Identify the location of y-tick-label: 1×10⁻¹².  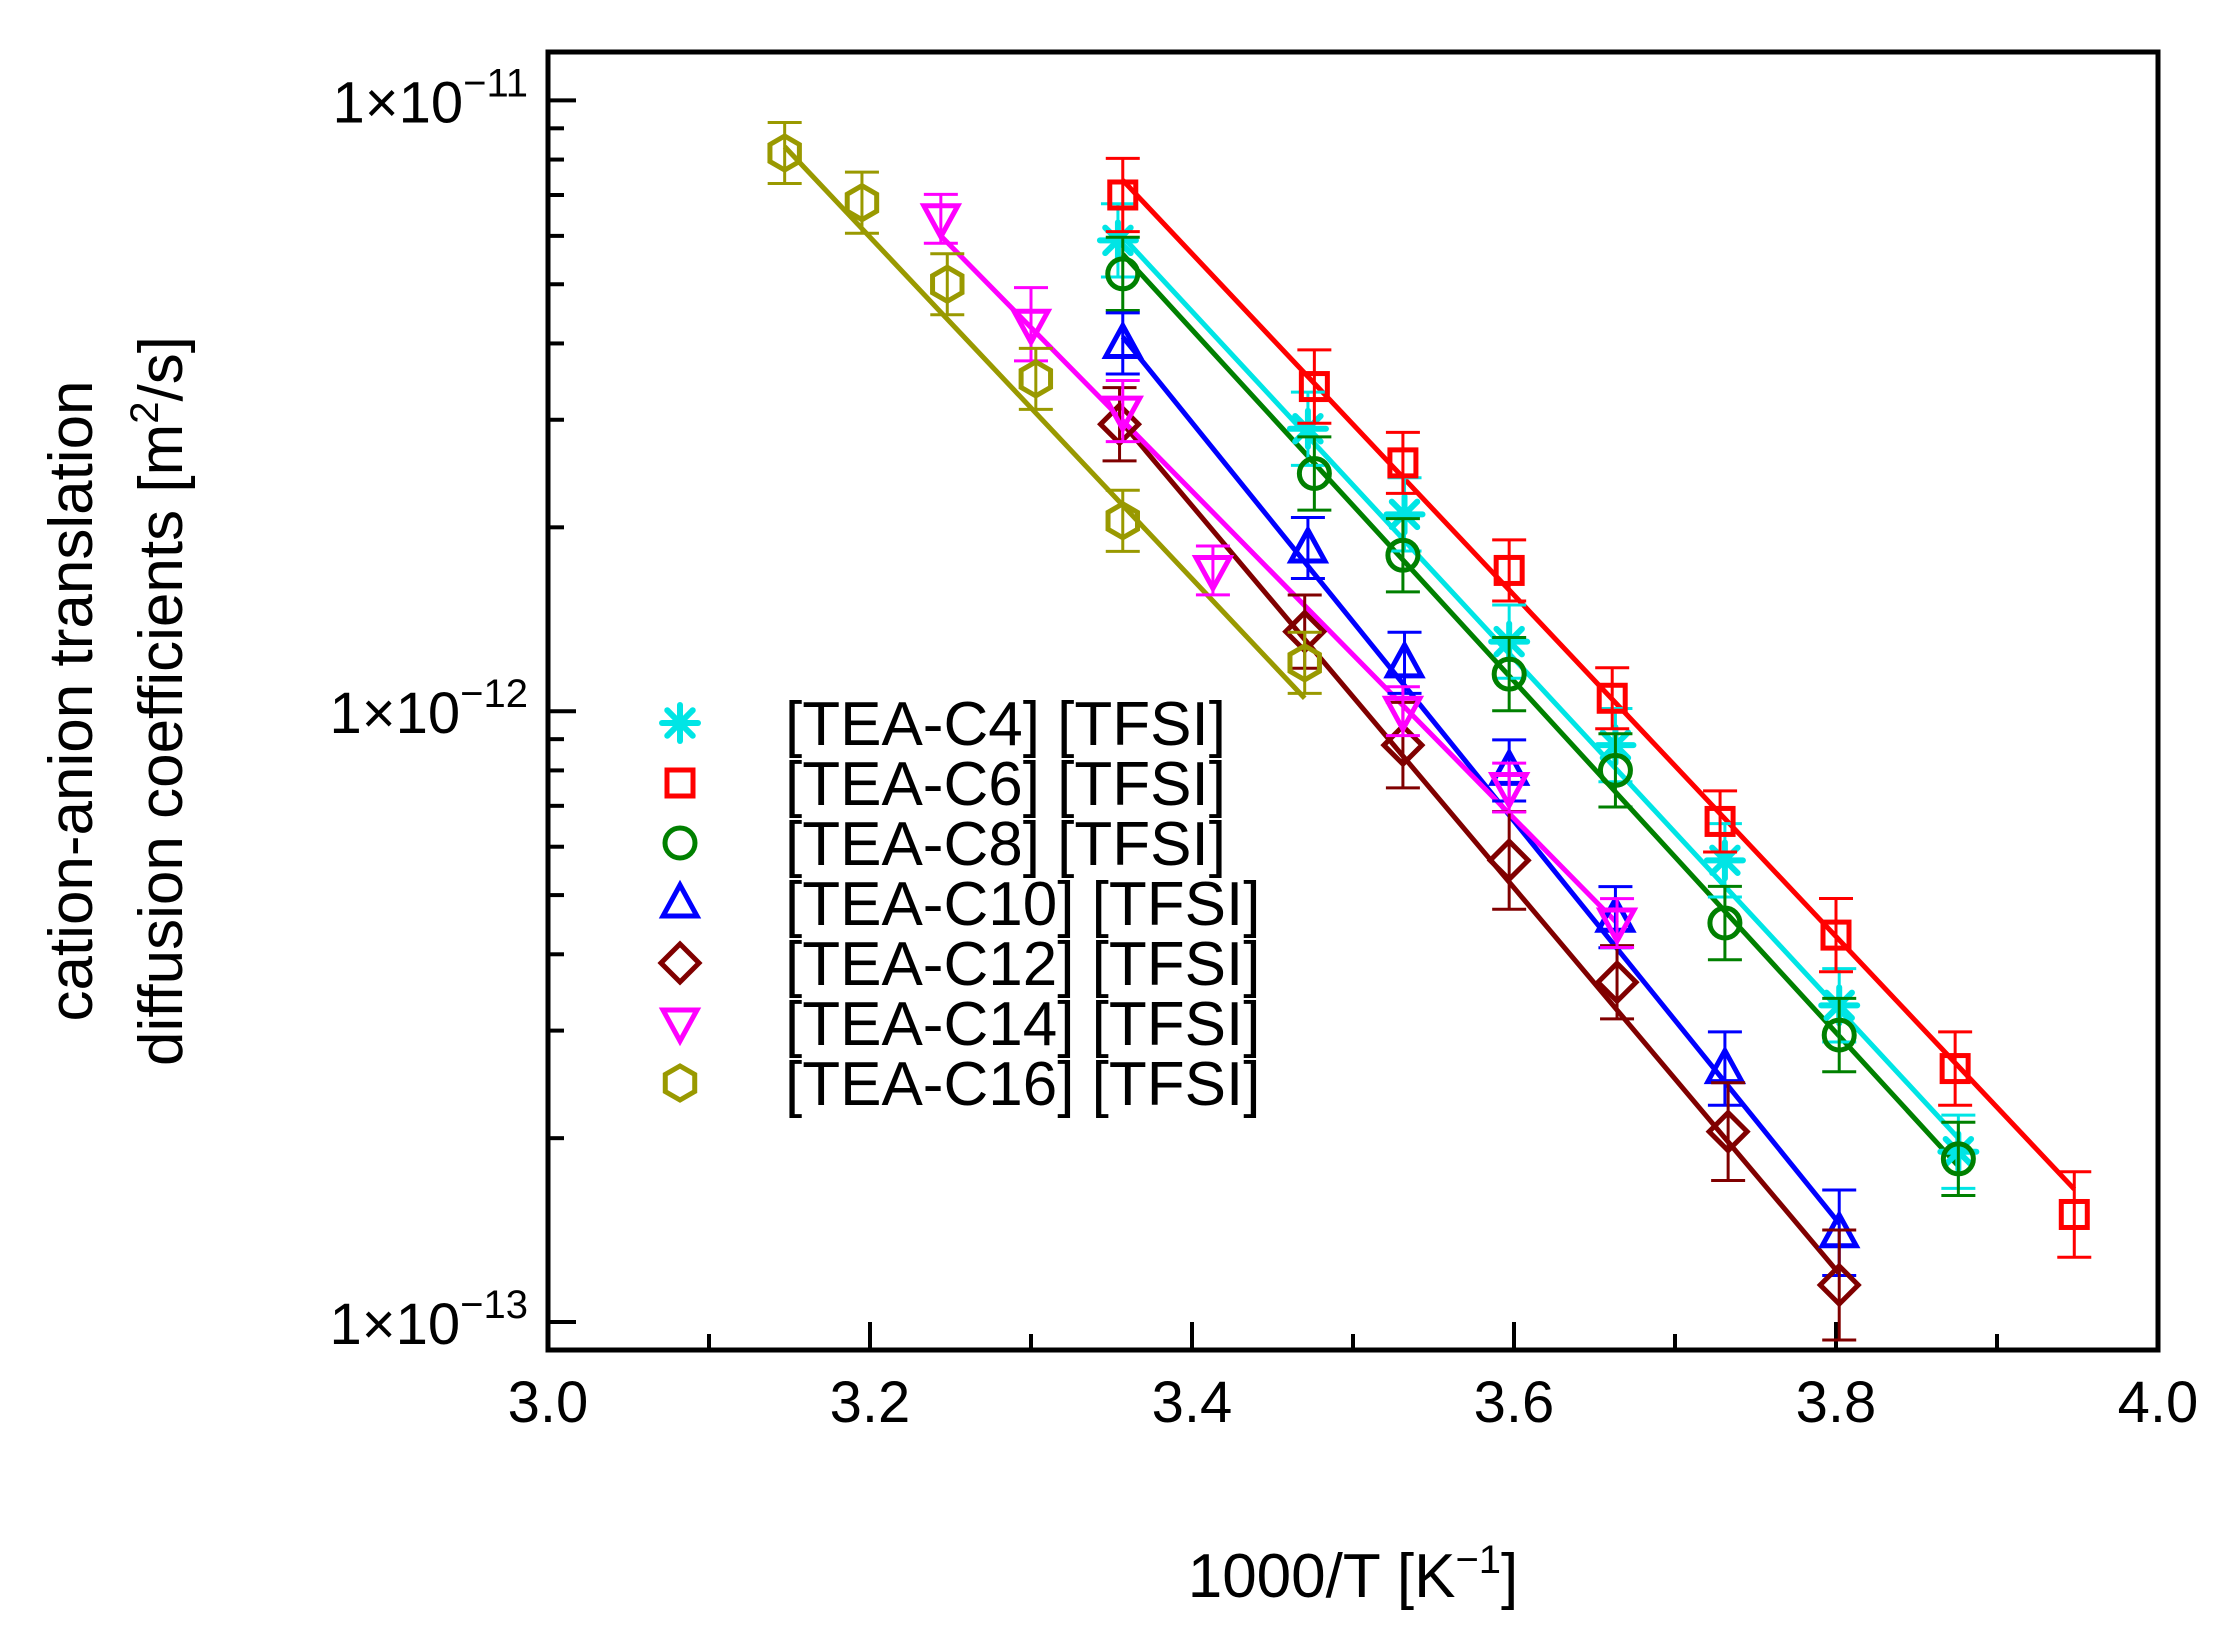
(428, 709).